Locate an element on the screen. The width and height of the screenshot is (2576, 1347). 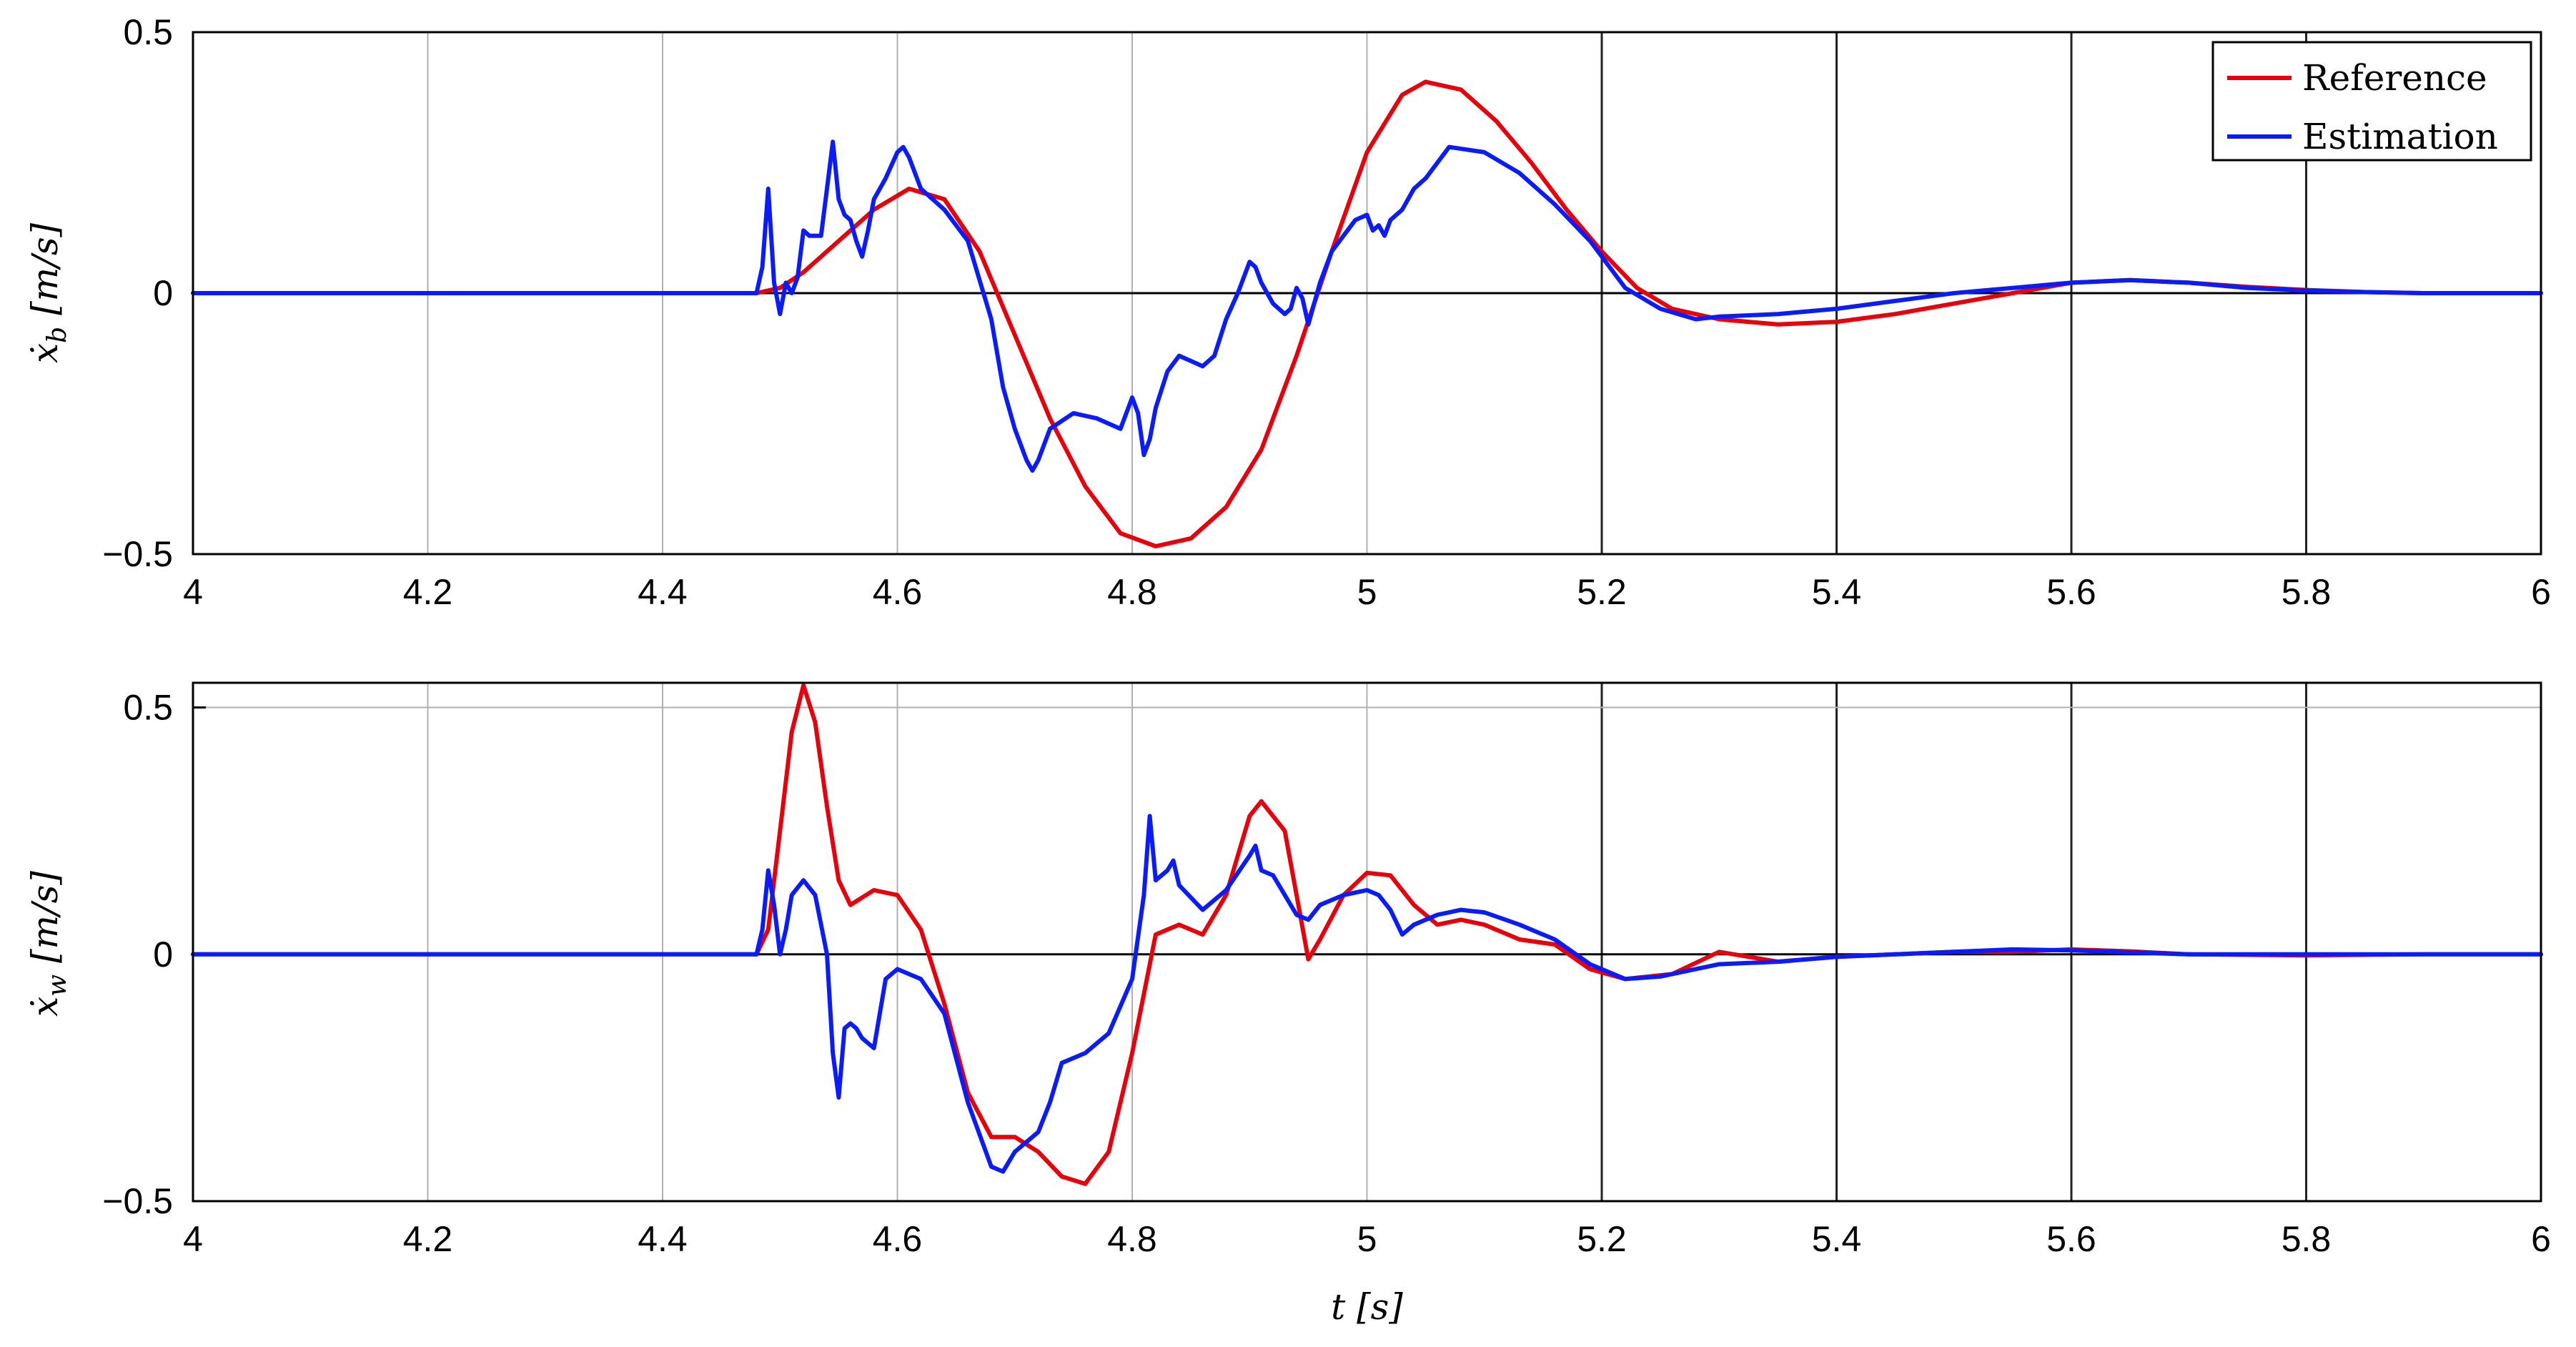
y-axis-label: ẋw [m/s] is located at coordinates (48, 944).